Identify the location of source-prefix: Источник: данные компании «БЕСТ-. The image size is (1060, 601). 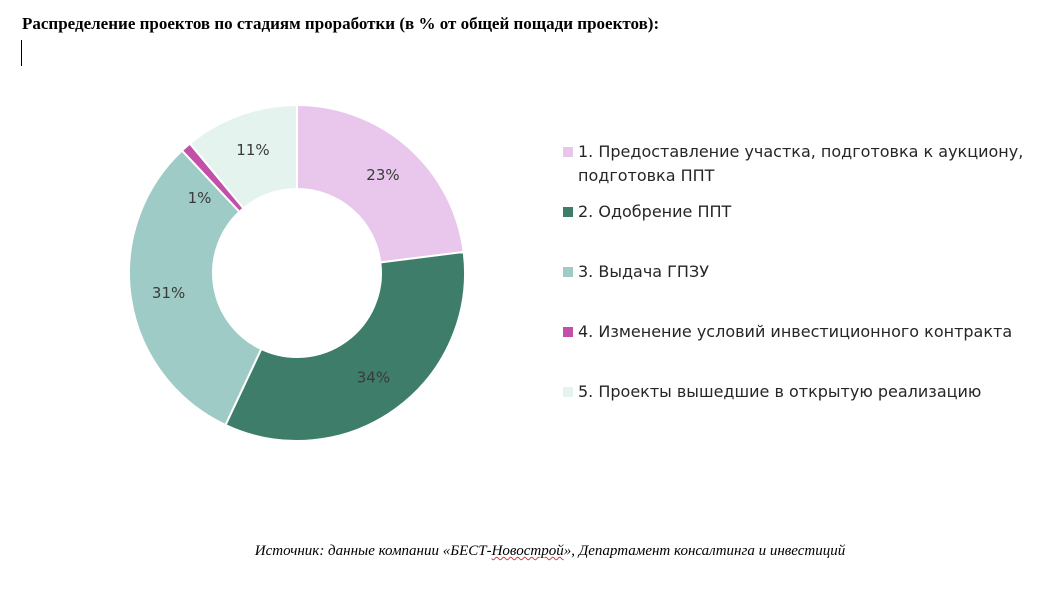
(373, 551).